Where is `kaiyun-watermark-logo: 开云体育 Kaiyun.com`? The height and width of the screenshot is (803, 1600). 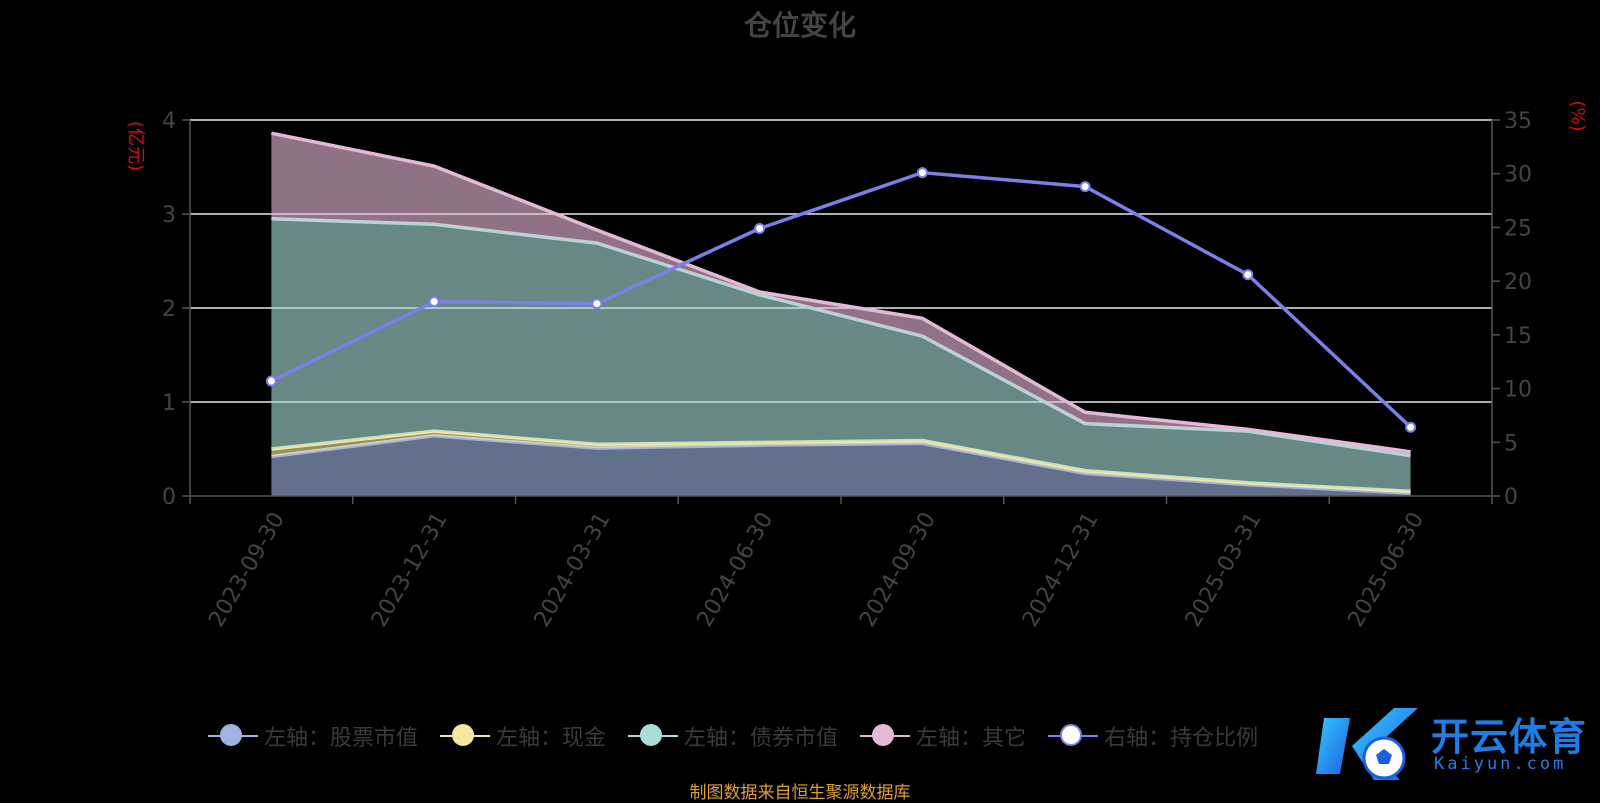
kaiyun-watermark-logo: 开云体育 Kaiyun.com is located at coordinates (1456, 745).